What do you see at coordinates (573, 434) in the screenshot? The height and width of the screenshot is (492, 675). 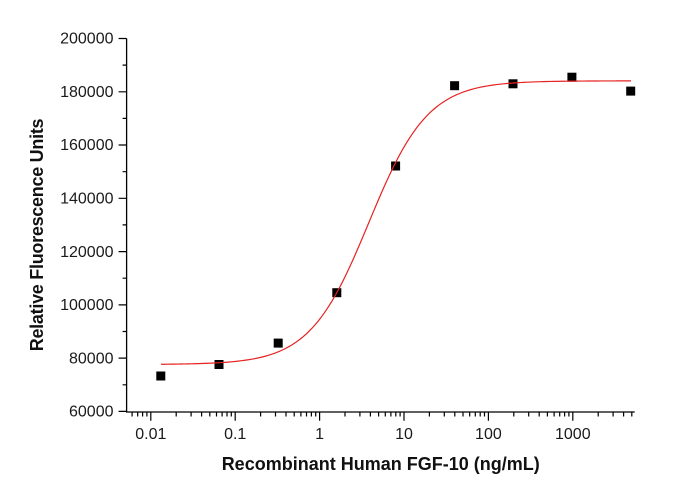 I see `svg-text: 1000` at bounding box center [573, 434].